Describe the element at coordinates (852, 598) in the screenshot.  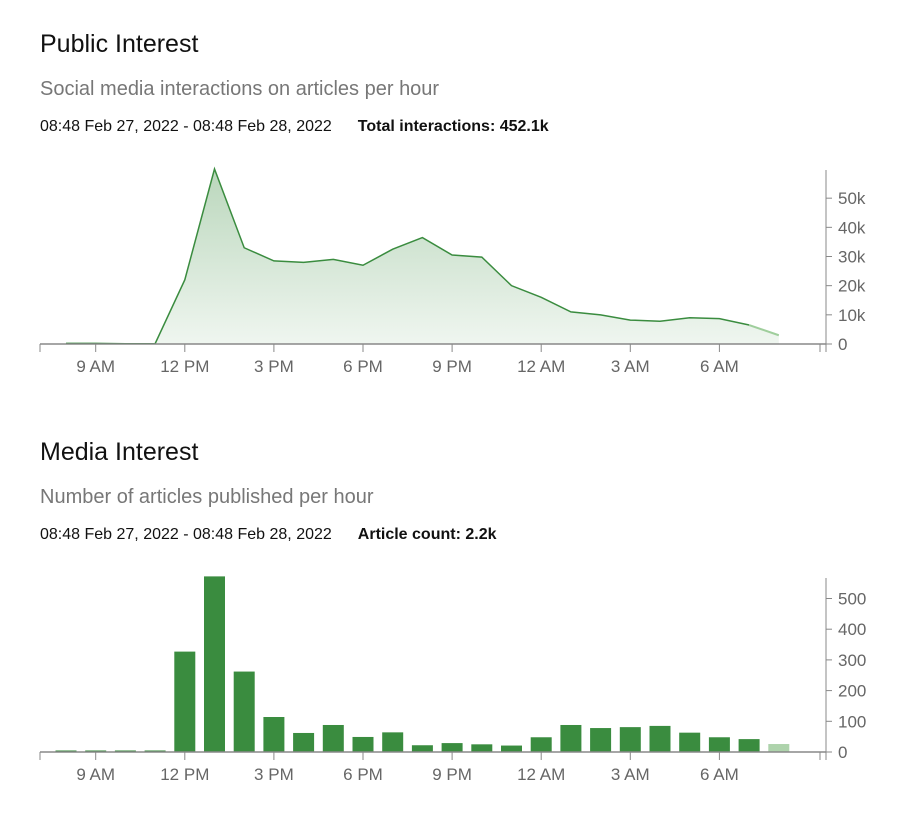
I see `y-tick-label: 500` at that location.